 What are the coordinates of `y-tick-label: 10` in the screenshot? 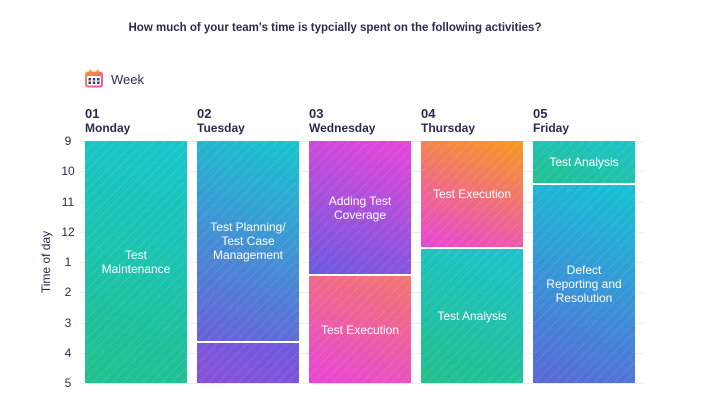 It's located at (68, 171).